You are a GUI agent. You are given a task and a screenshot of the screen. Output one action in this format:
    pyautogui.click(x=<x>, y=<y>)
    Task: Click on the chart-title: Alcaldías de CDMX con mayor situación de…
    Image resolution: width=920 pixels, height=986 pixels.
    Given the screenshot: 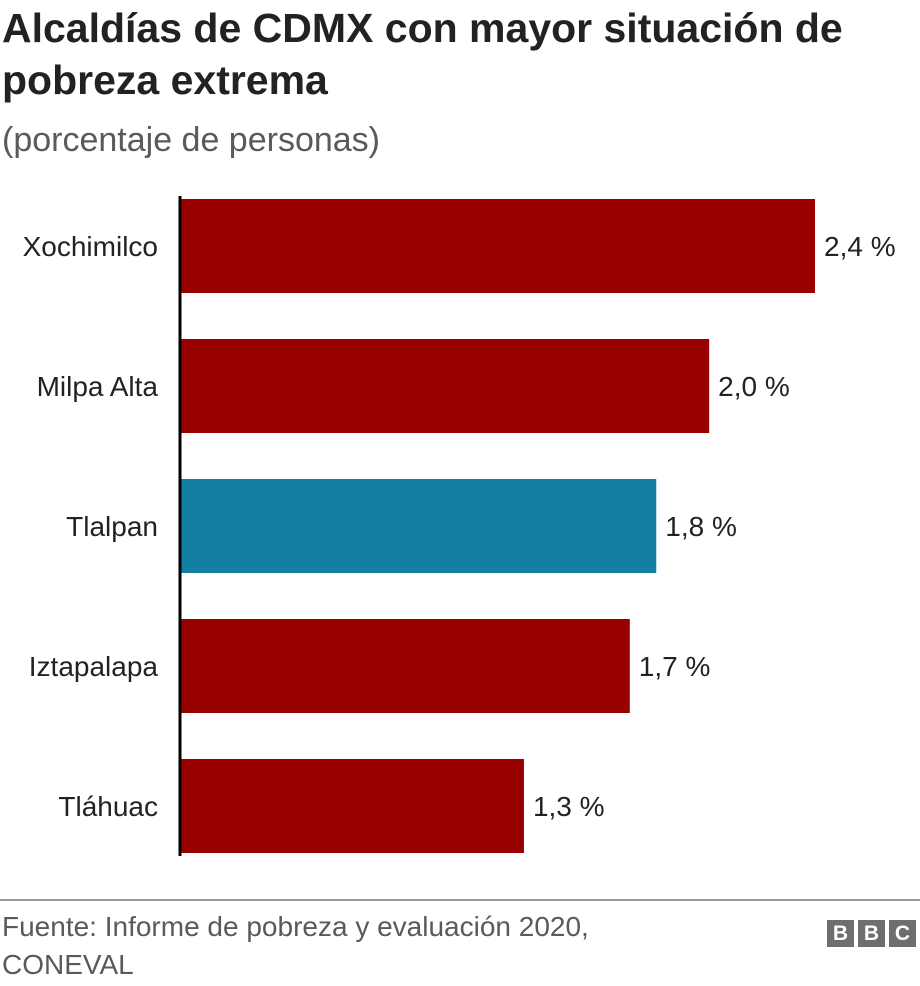 What is the action you would take?
    pyautogui.click(x=422, y=54)
    